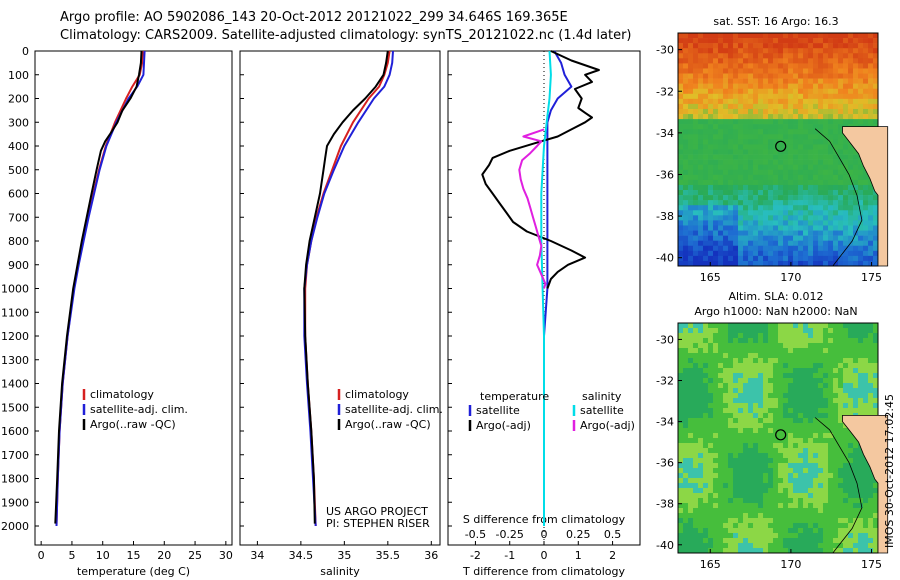 This screenshot has height=580, width=900. I want to click on y-tick-label: 1900, so click(15, 502).